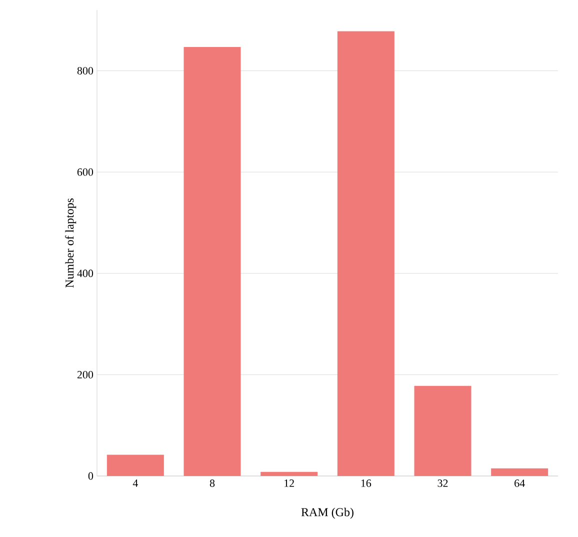 This screenshot has height=537, width=578. Describe the element at coordinates (85, 70) in the screenshot. I see `y-tick-label: 800` at that location.